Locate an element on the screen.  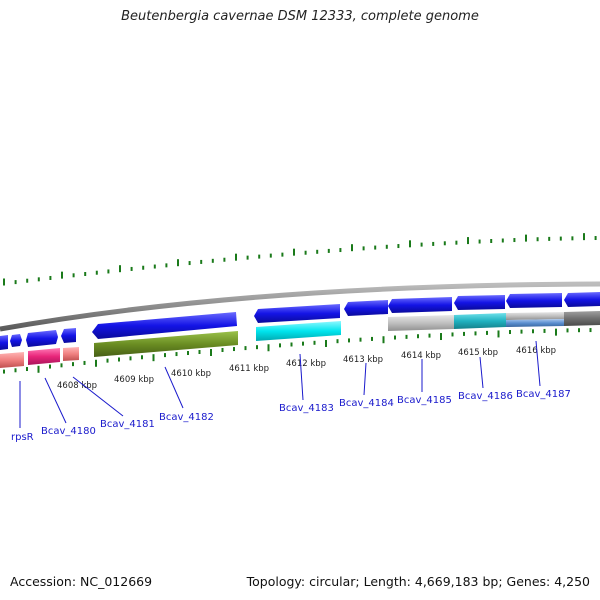
kbp-label: 4616 kbp is located at coordinates (536, 351).